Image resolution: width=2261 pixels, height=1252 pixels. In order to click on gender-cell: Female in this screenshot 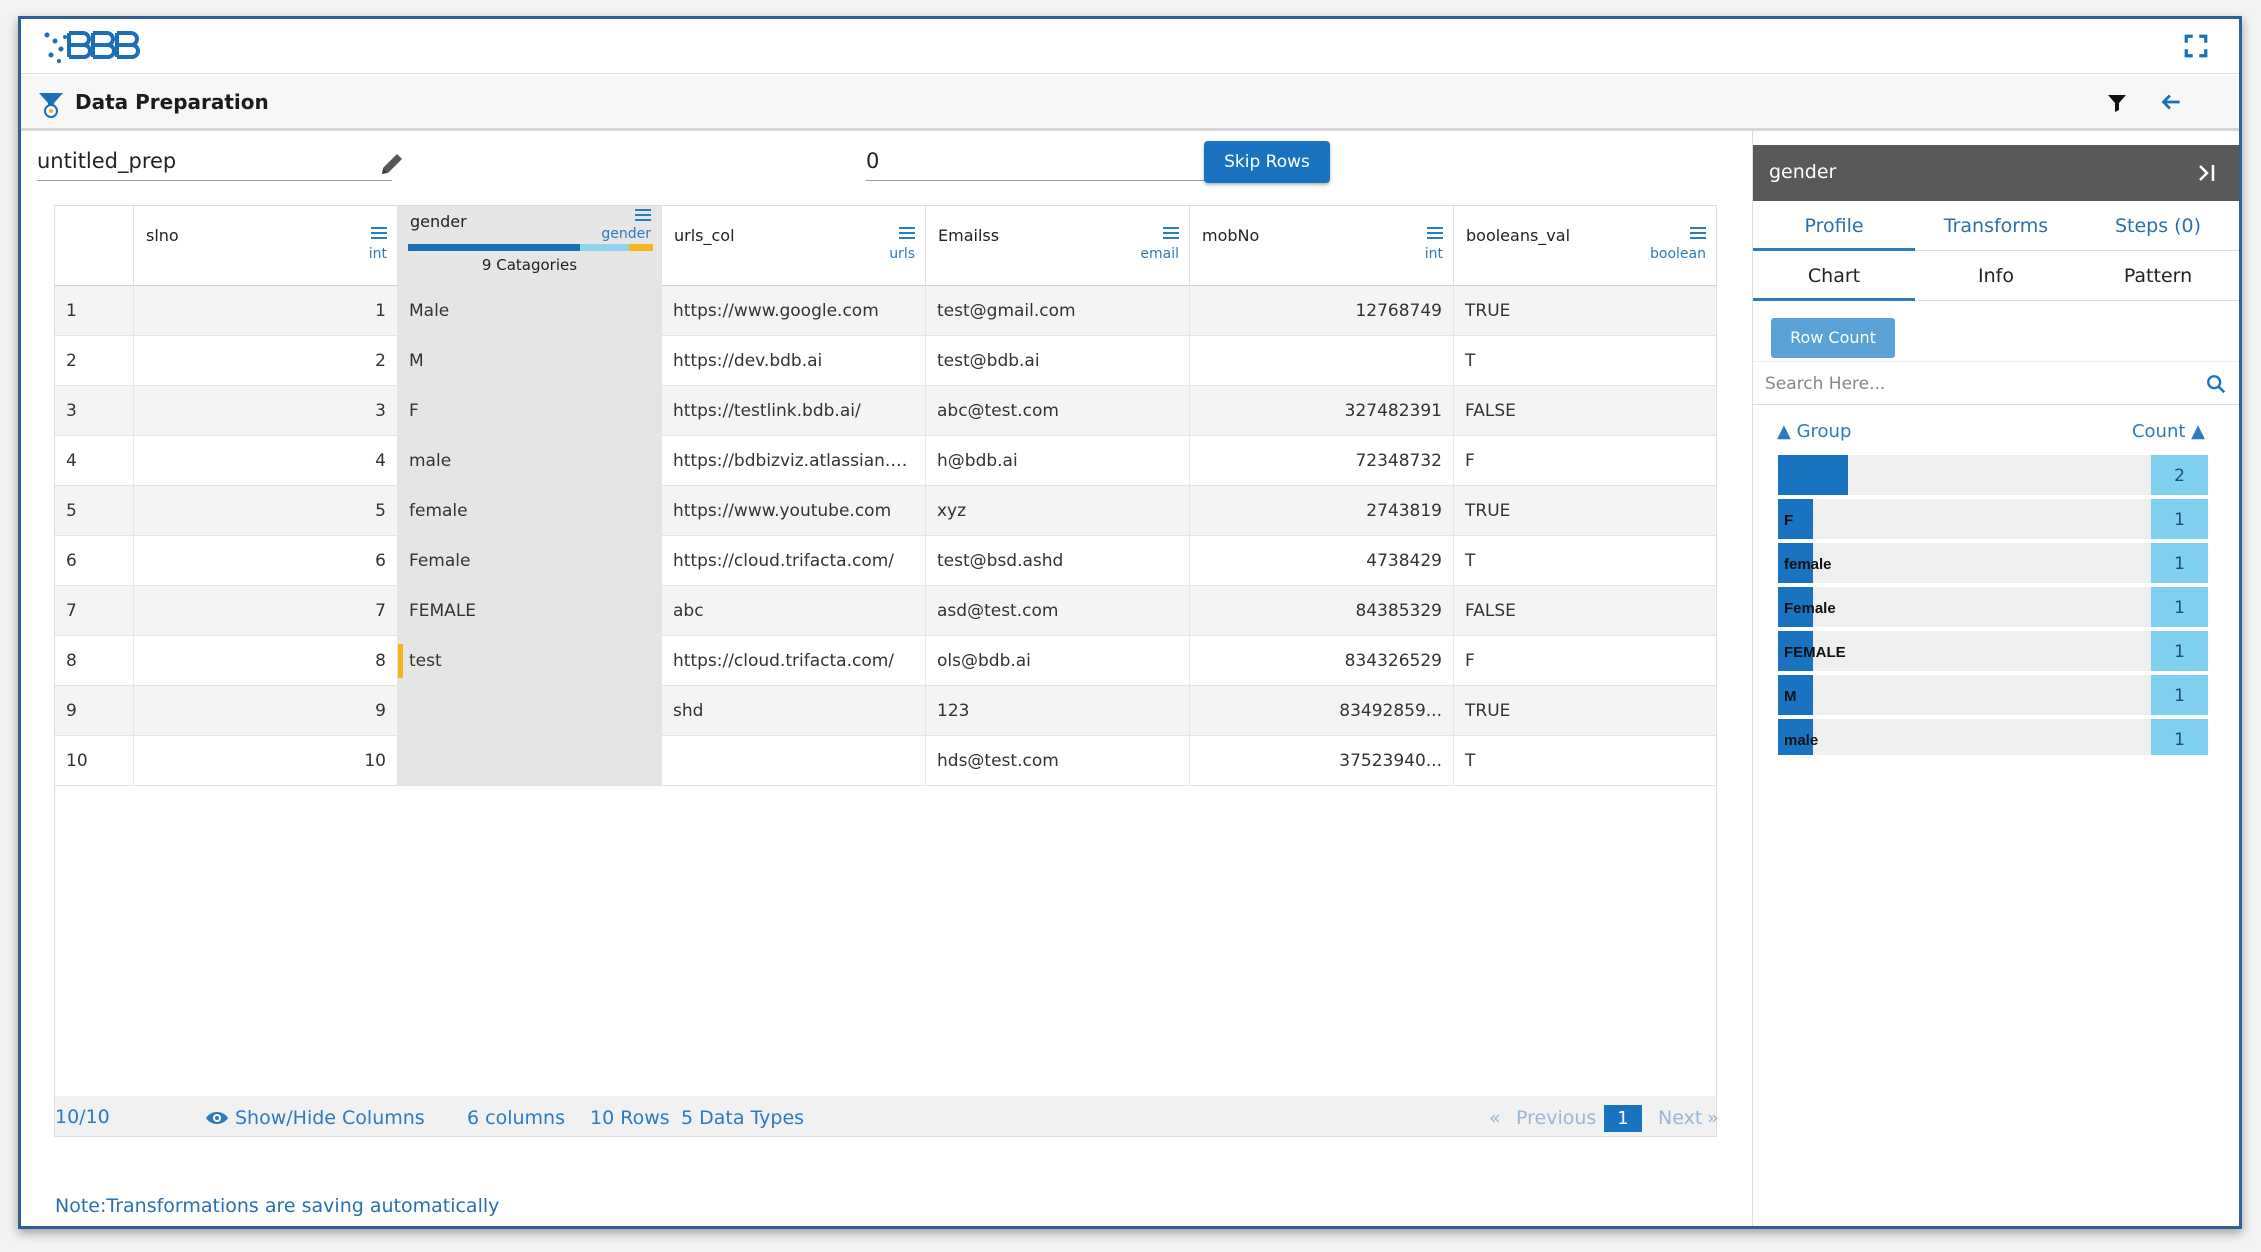, I will do `click(530, 561)`.